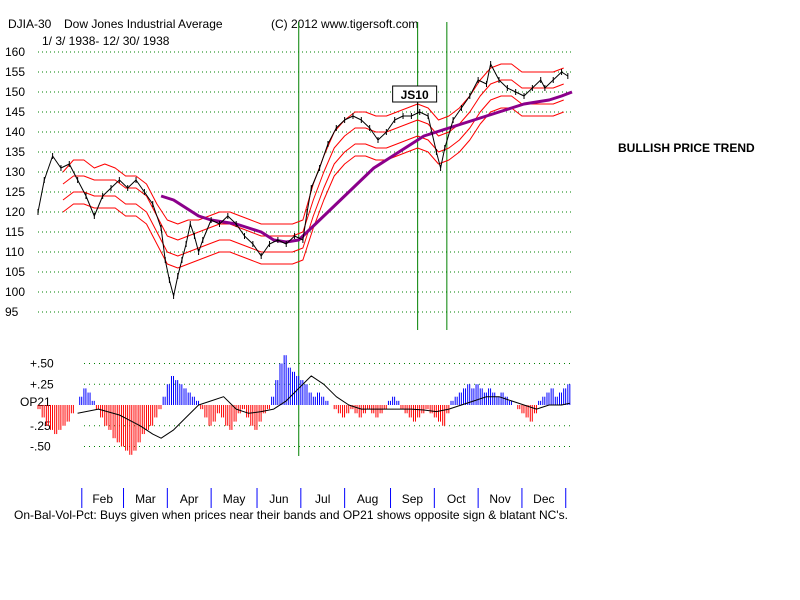 The image size is (800, 600). I want to click on price-tick-label: 155, so click(15, 72).